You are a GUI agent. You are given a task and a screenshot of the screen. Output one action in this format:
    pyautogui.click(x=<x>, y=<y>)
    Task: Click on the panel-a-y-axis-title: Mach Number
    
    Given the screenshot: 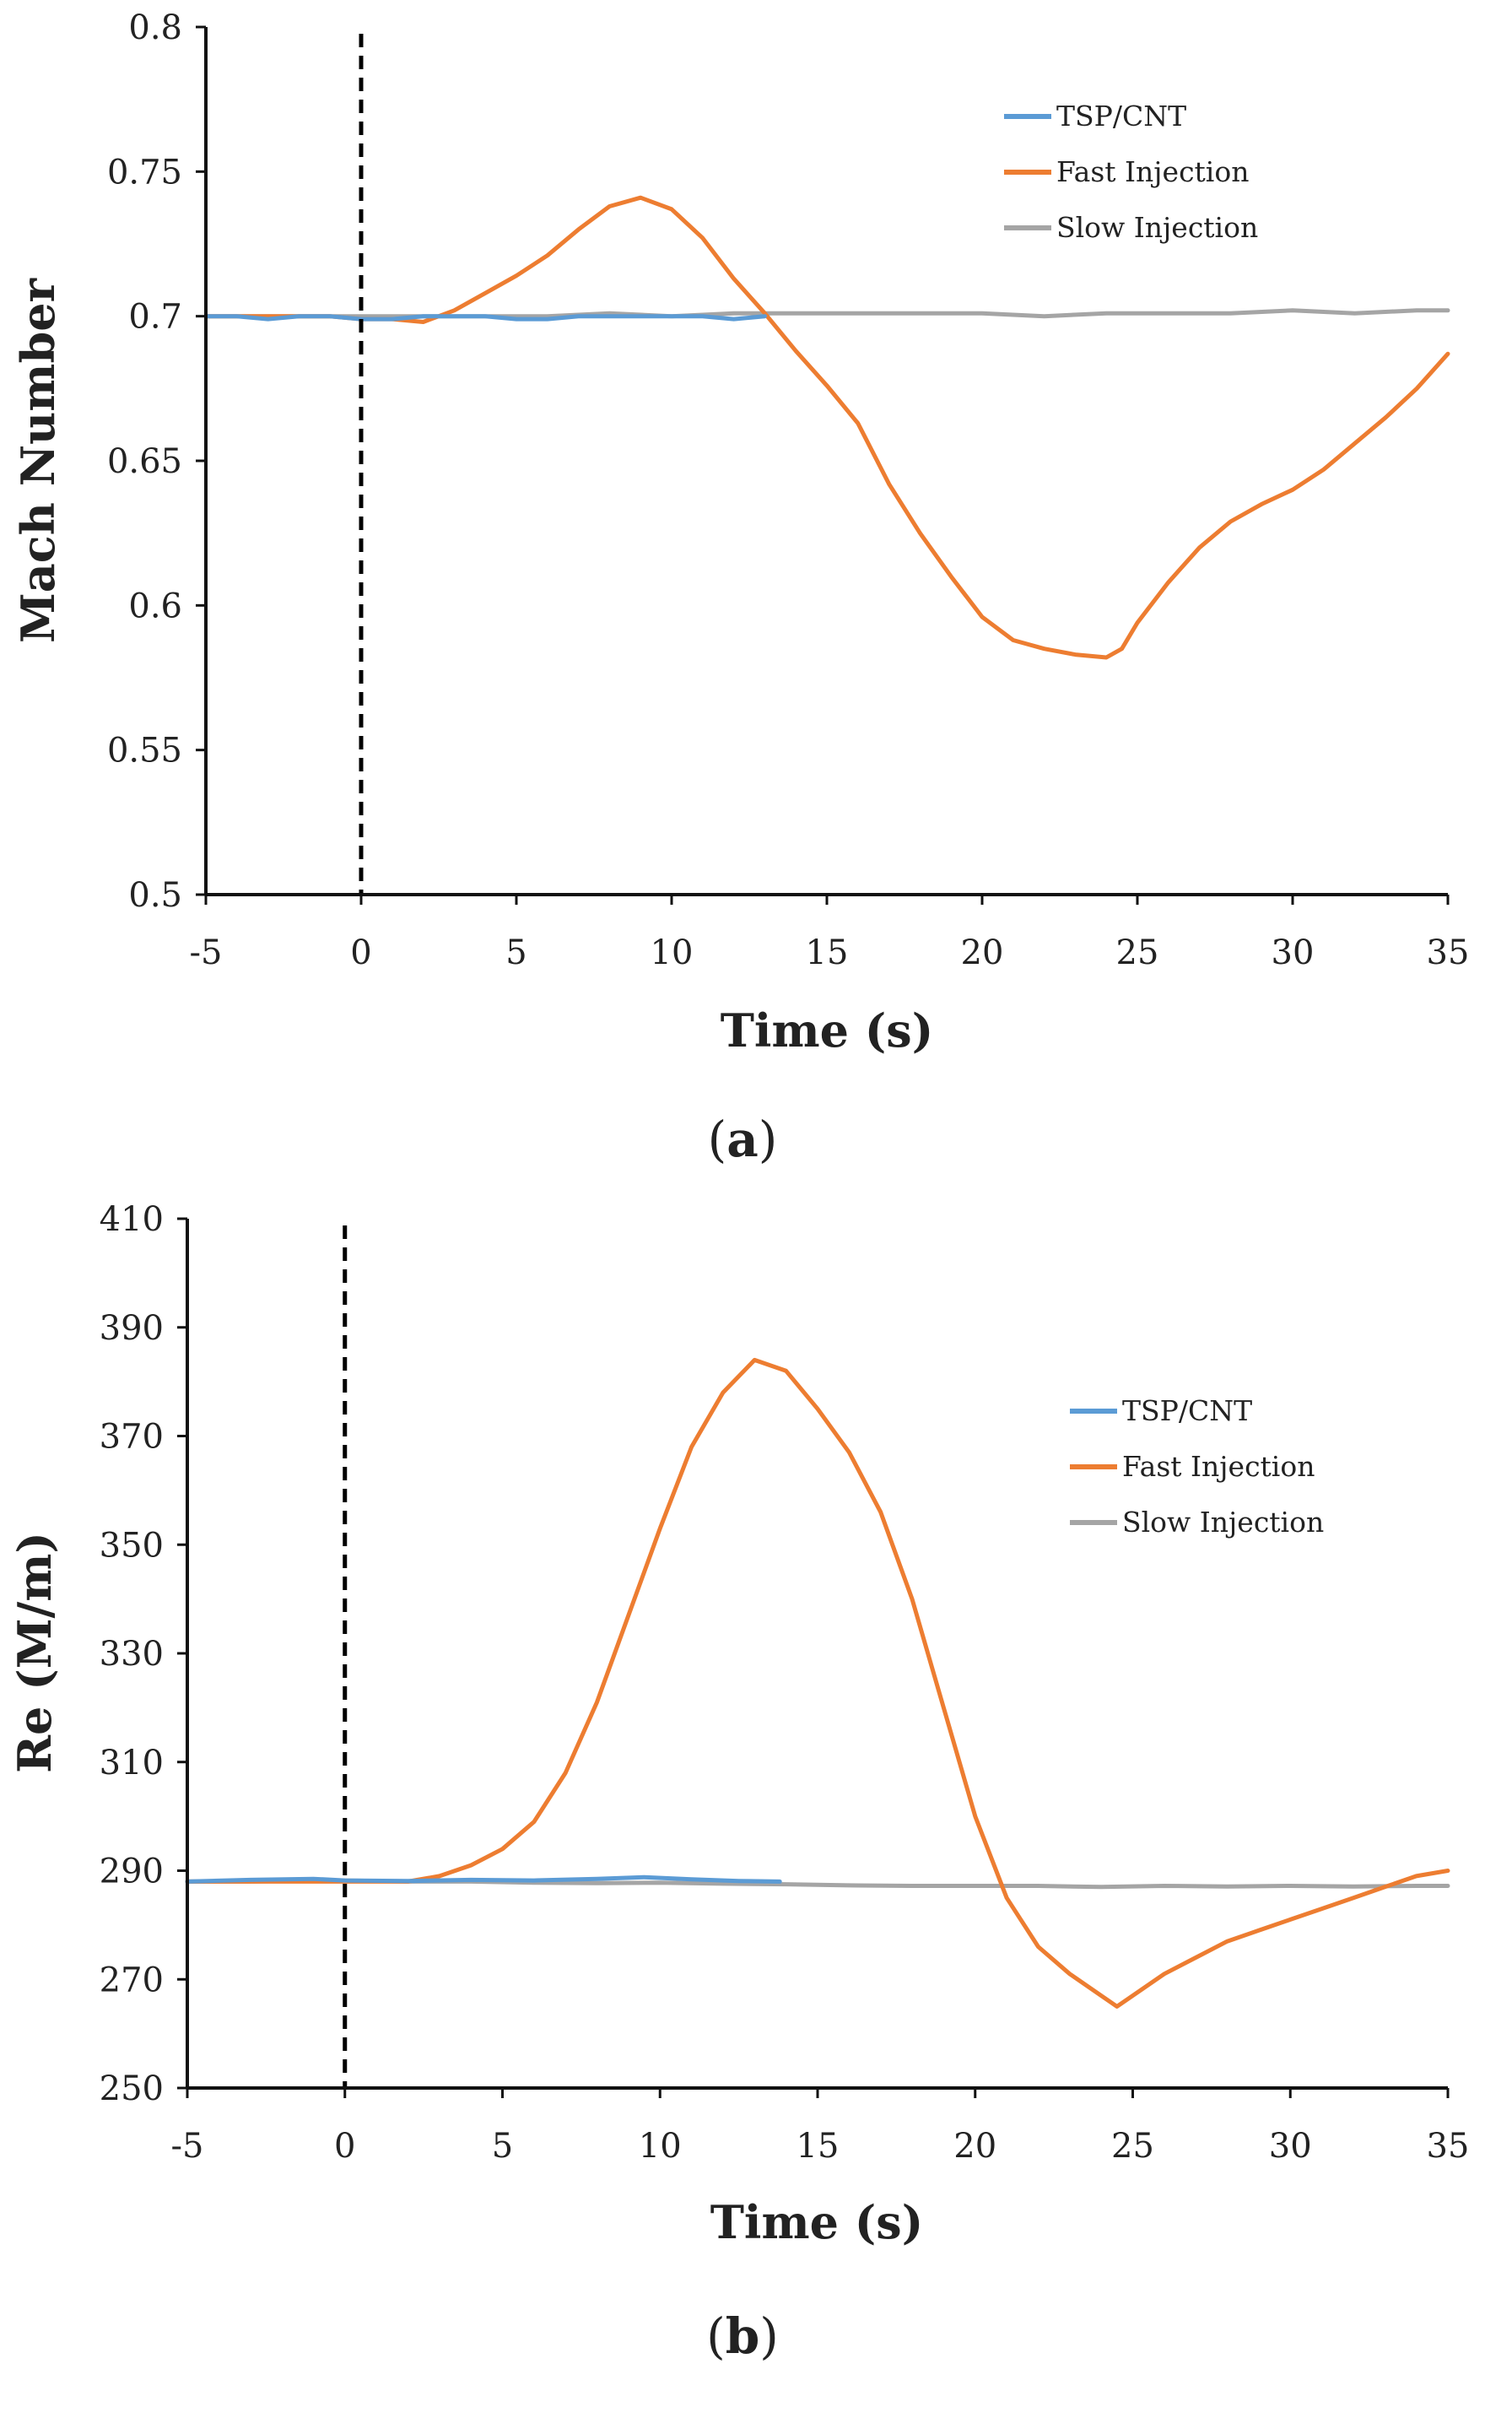 What is the action you would take?
    pyautogui.click(x=38, y=461)
    